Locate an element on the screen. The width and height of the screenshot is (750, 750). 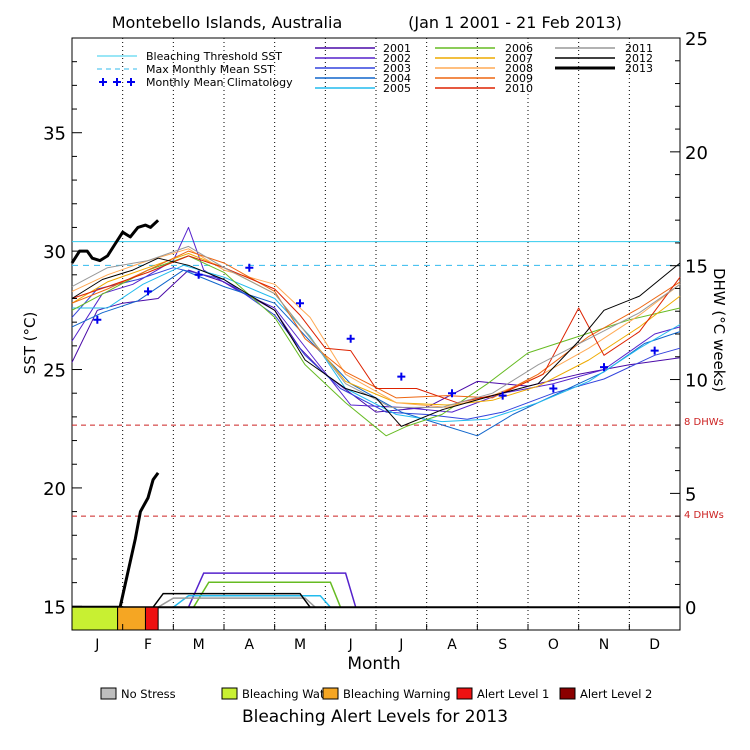
climatology-markers is located at coordinates (376, 331).